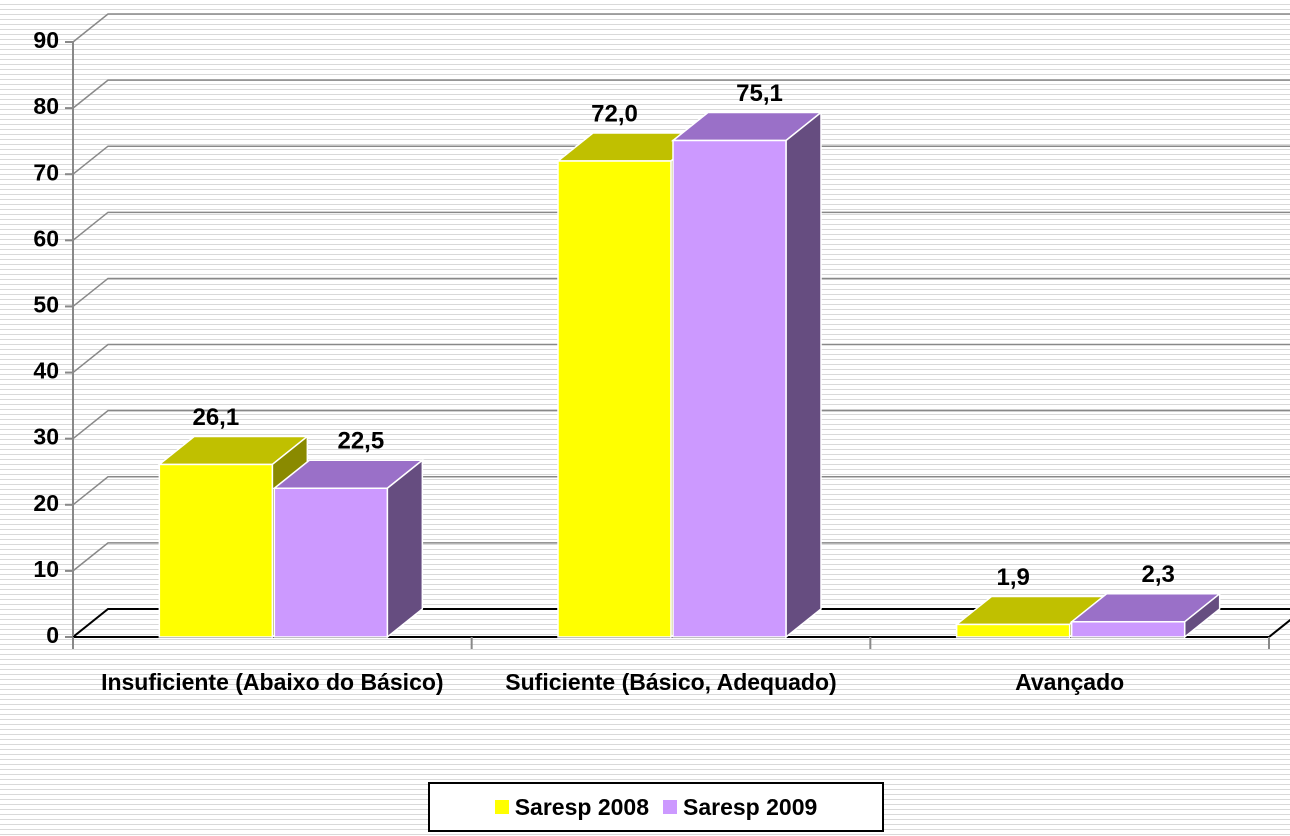  I want to click on x-tick-label: Suficiente (Básico, Adequado), so click(671, 682).